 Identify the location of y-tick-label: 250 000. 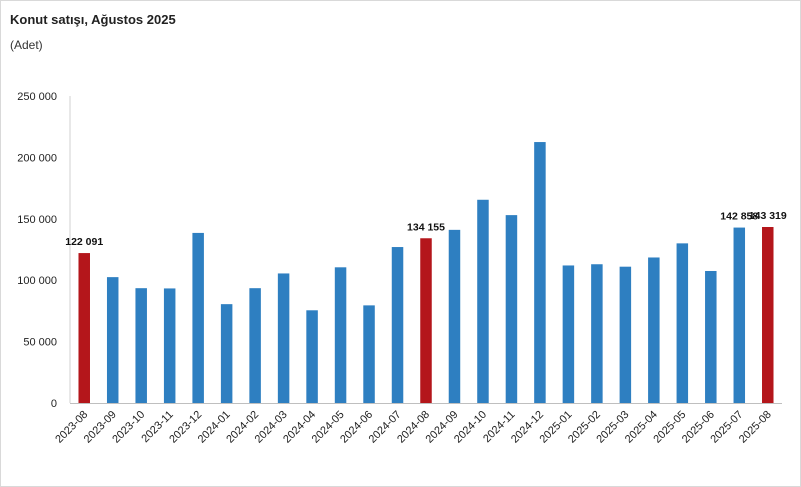
(37, 97).